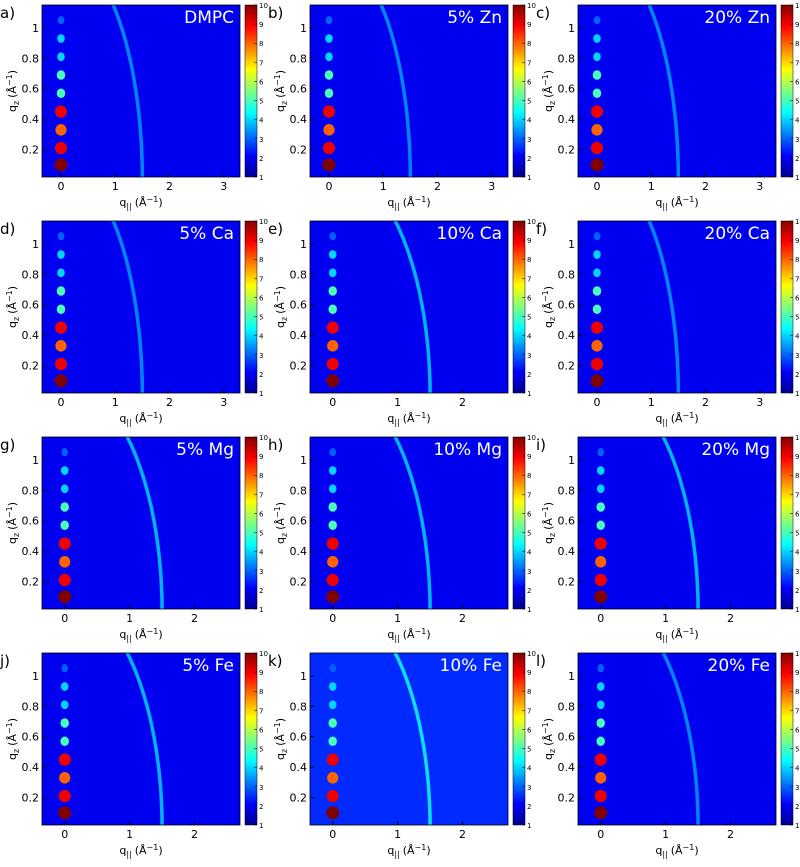  I want to click on y-tick-label: 0.4, so click(567, 551).